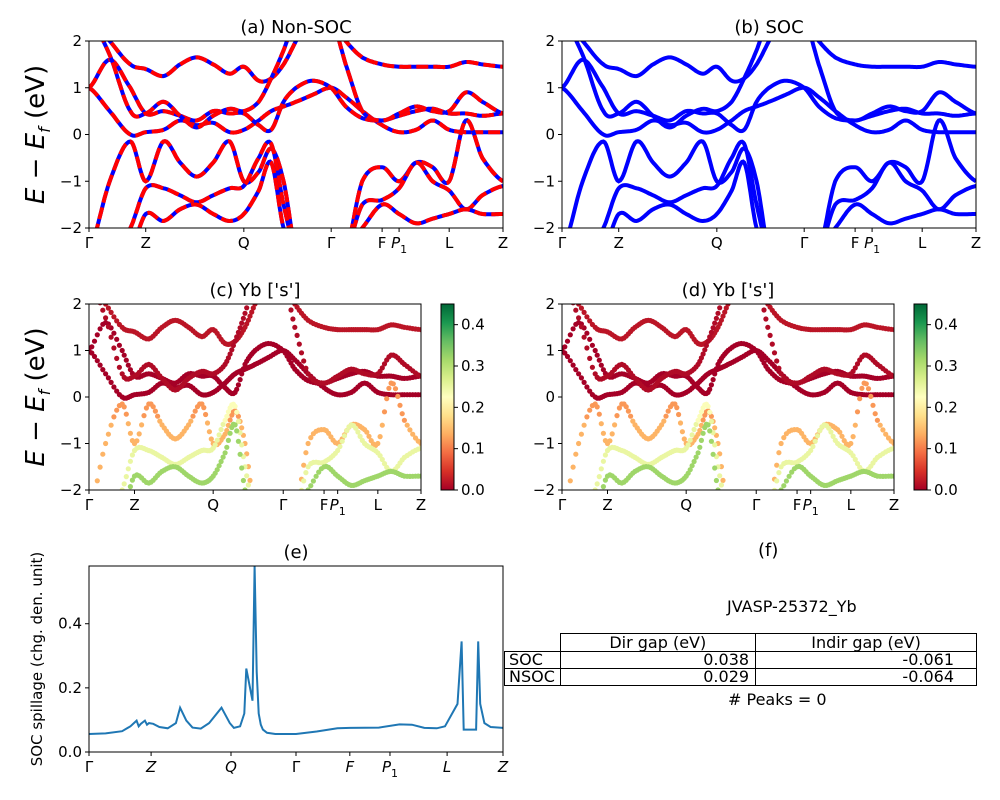 The image size is (1000, 800). What do you see at coordinates (447, 397) in the screenshot?
I see `colorbar` at bounding box center [447, 397].